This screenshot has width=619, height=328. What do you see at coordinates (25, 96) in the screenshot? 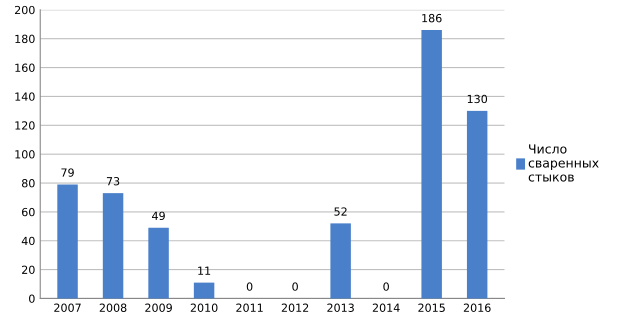
I see `y-tick-label: 140` at bounding box center [25, 96].